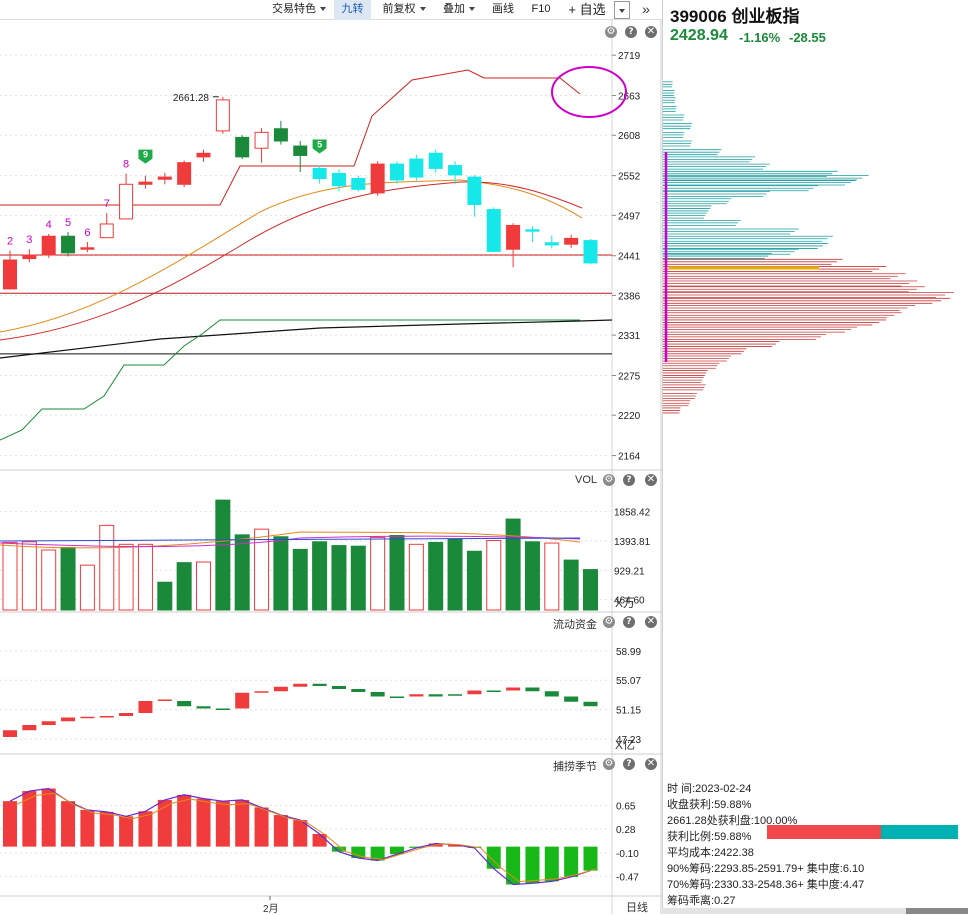  Describe the element at coordinates (807, 37) in the screenshot. I see `stock-change: -28.55` at that location.